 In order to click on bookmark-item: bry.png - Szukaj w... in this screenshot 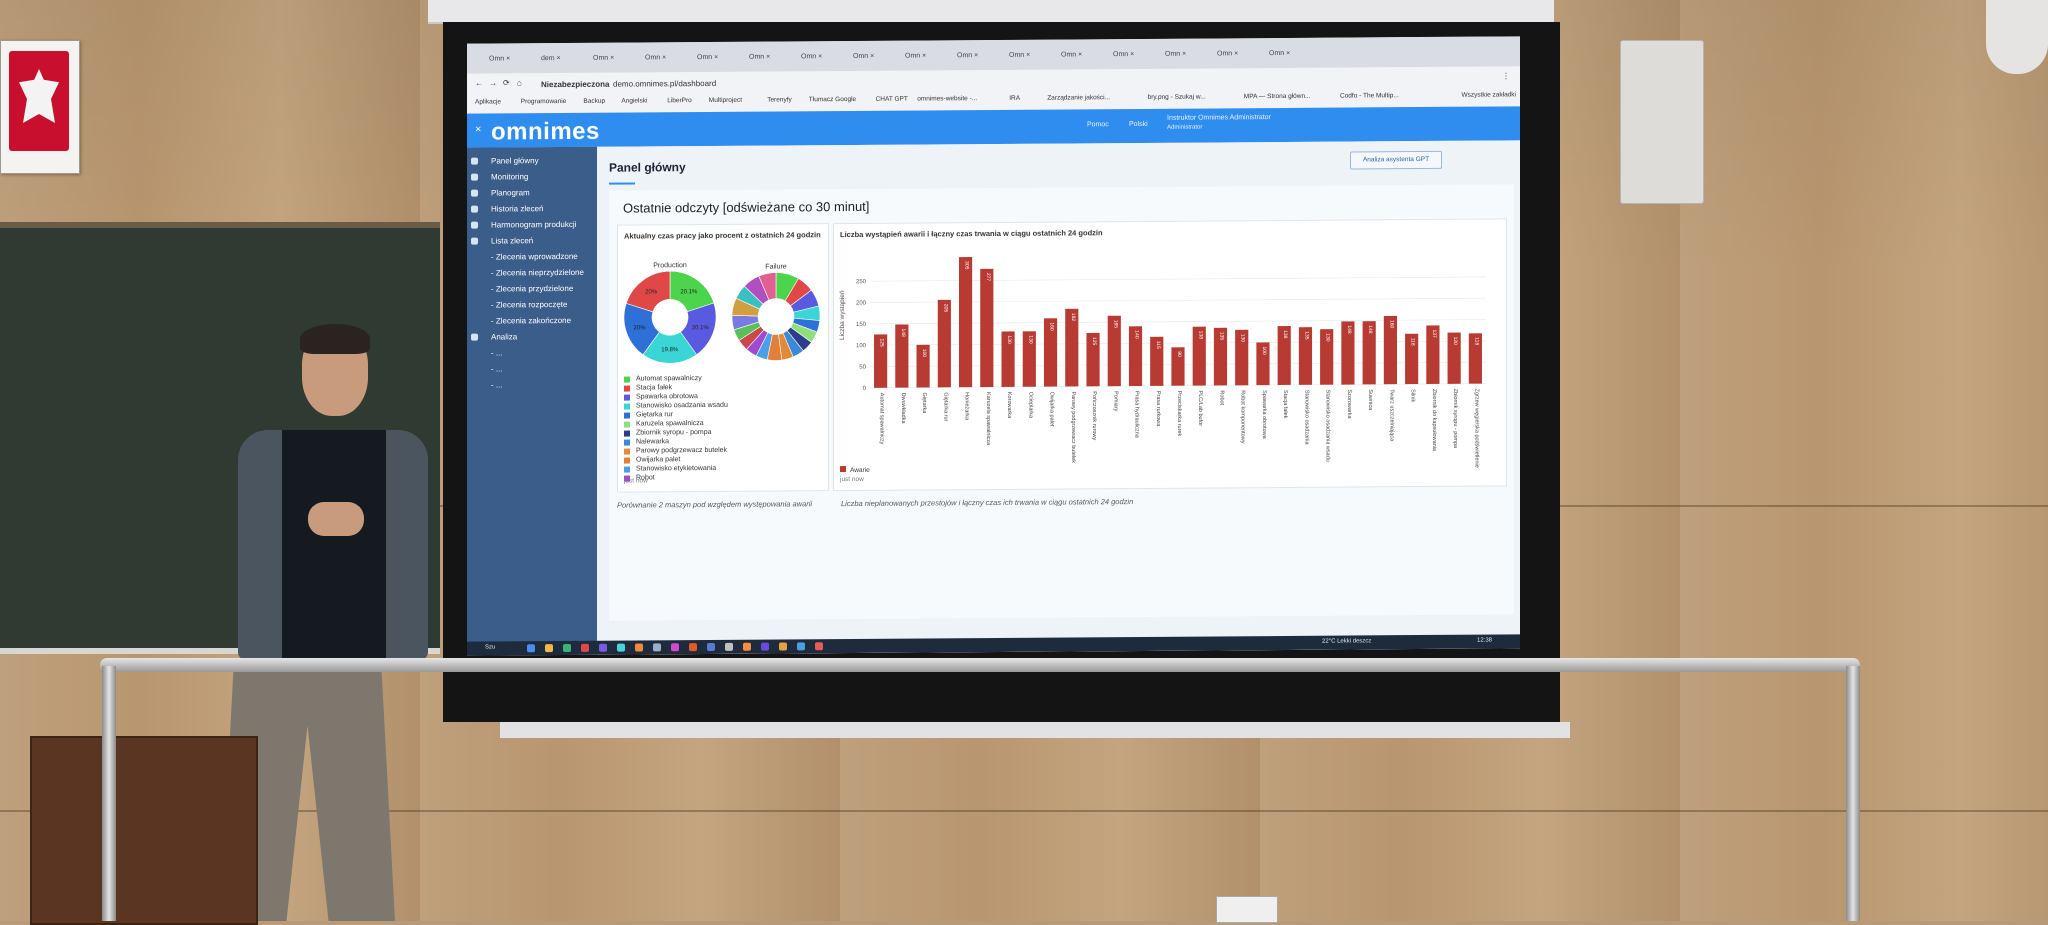, I will do `click(1176, 97)`.